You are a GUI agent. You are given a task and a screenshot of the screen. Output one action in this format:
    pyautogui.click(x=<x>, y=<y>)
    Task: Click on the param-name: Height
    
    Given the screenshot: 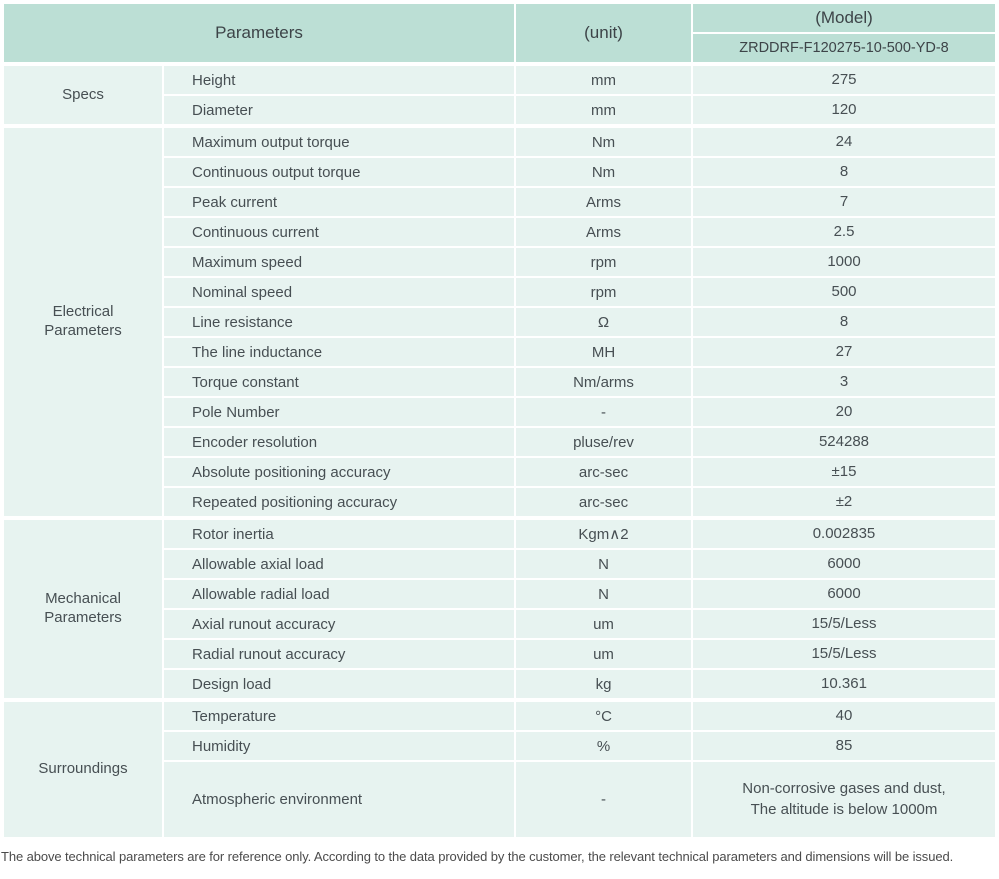 What is the action you would take?
    pyautogui.click(x=339, y=80)
    